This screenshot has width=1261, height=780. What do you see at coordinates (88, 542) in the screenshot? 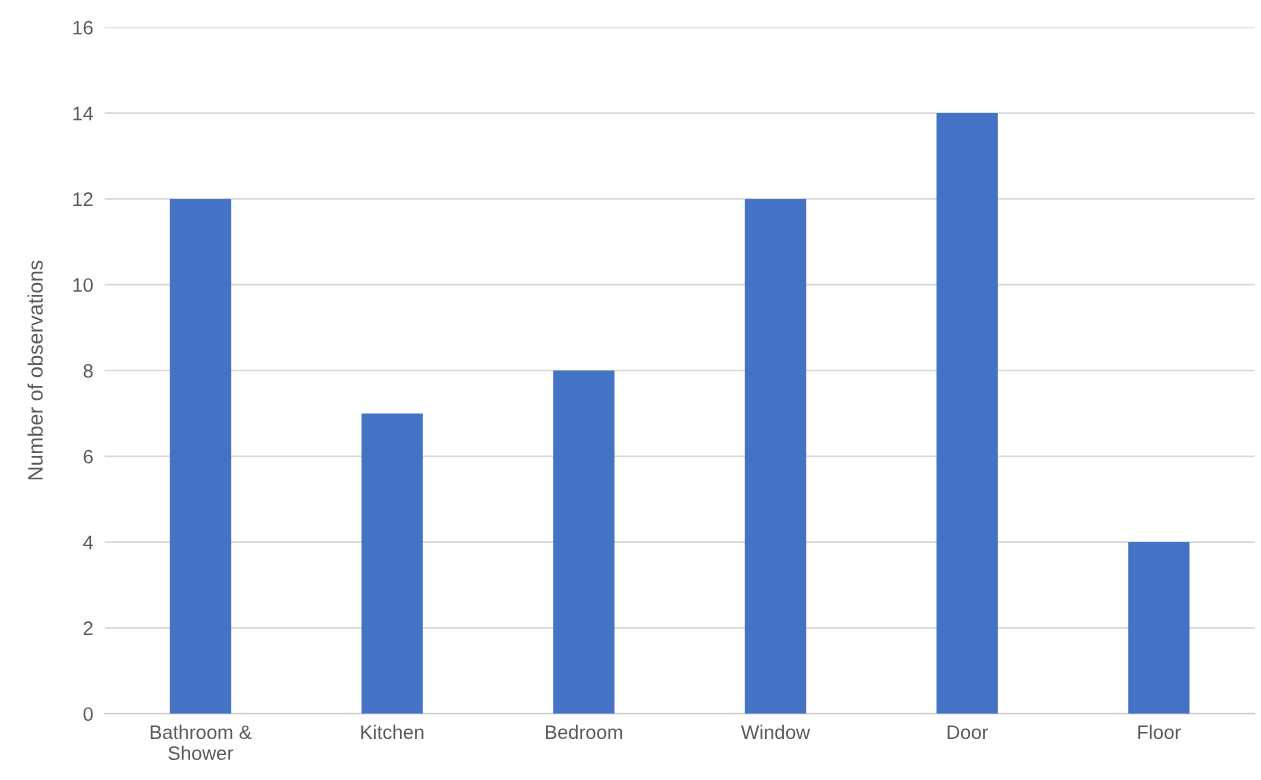
I see `y-tick-label: 4` at bounding box center [88, 542].